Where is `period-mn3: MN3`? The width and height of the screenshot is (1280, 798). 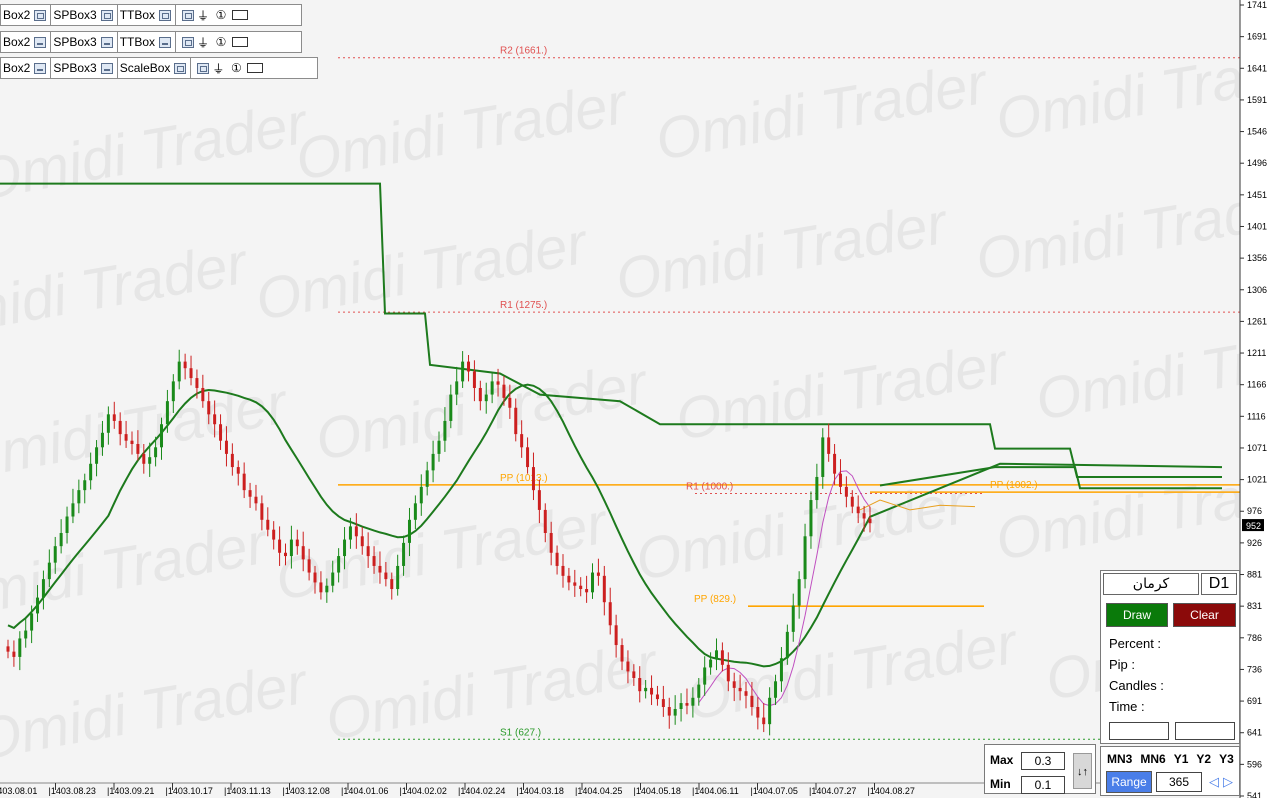
period-mn3: MN3 is located at coordinates (1120, 759).